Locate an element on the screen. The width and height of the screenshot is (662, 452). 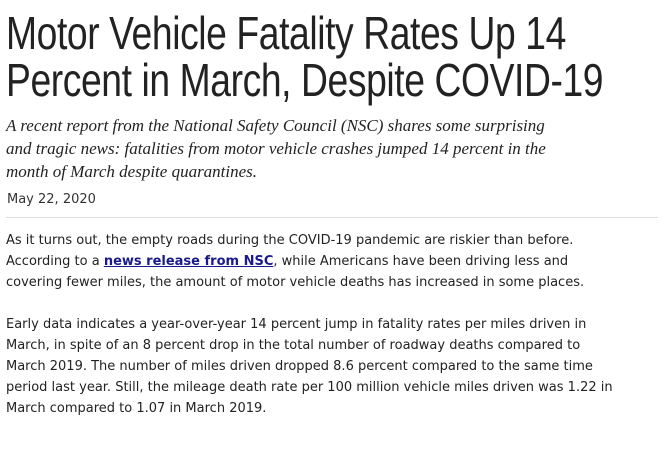
paragraph-text: According to a is located at coordinates (55, 261).